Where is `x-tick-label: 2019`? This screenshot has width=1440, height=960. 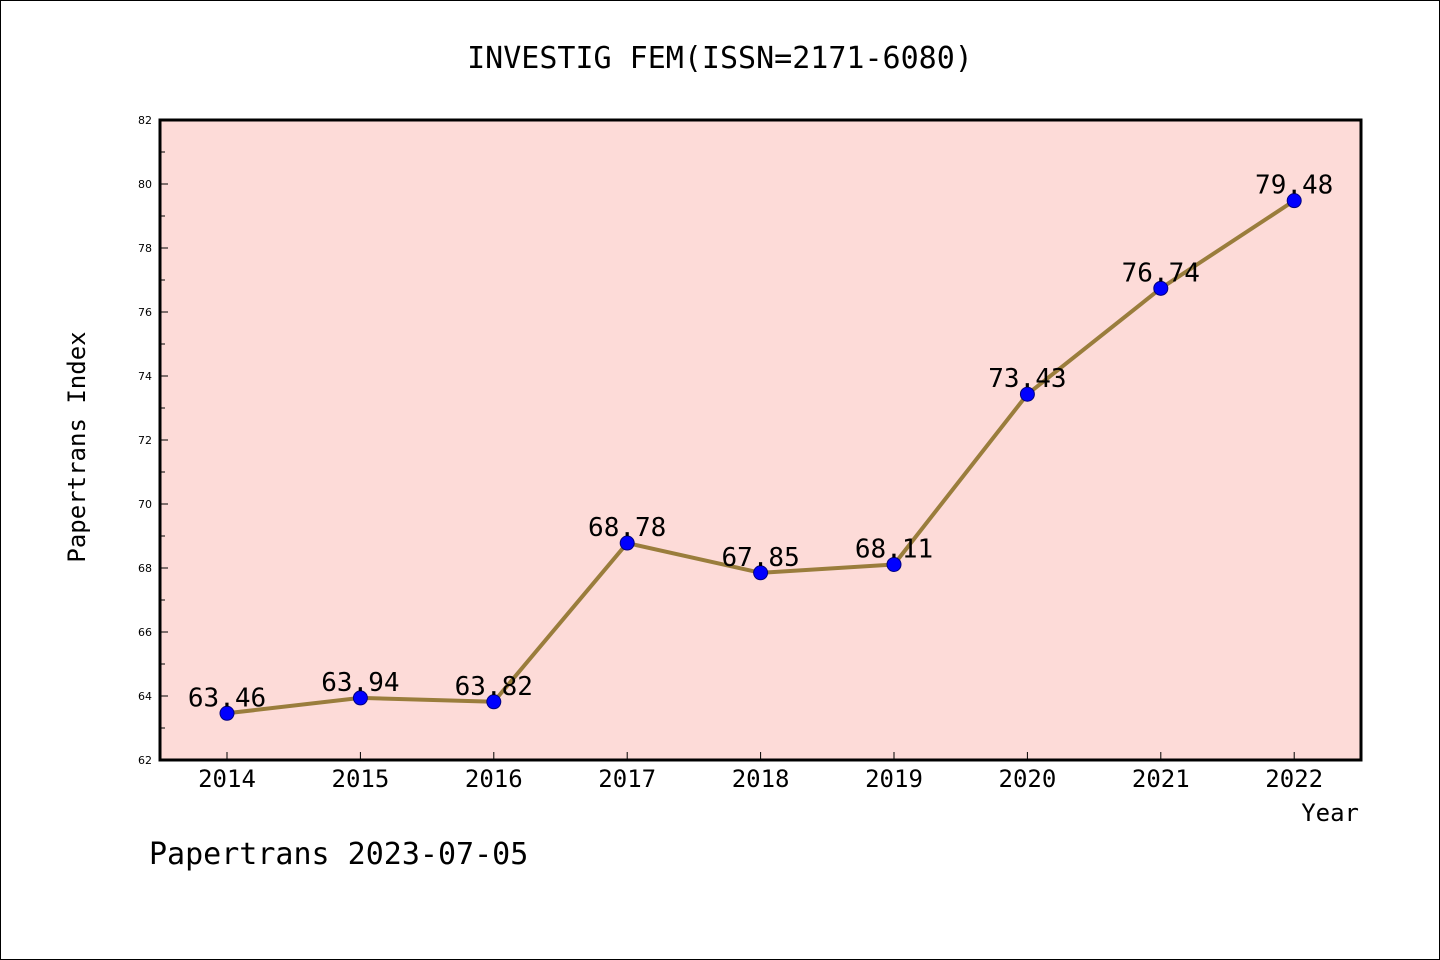
x-tick-label: 2019 is located at coordinates (894, 779).